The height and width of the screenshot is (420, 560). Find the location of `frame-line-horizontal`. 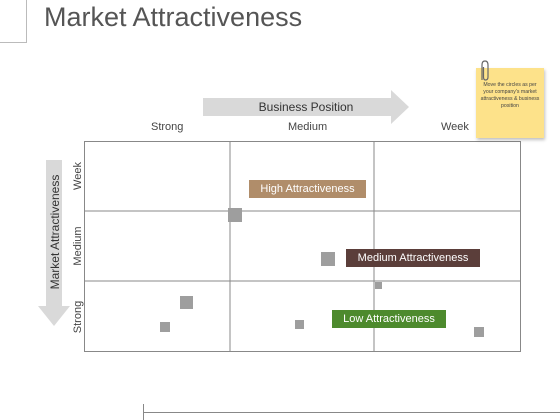

frame-line-horizontal is located at coordinates (13, 42).